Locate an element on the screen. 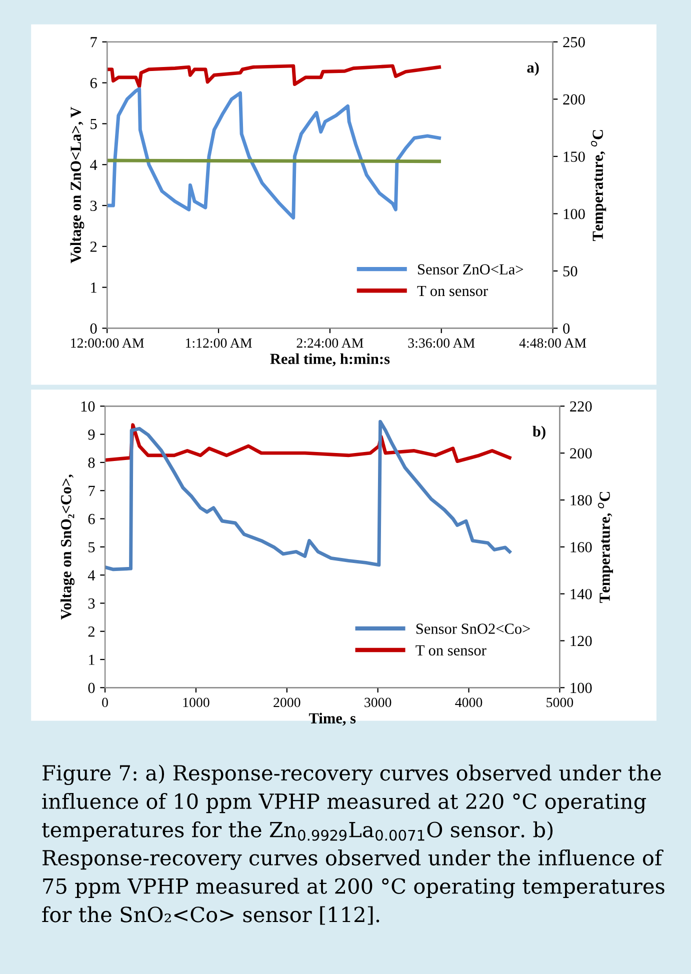 The height and width of the screenshot is (974, 691). x-tick-label: 12:00:00 AM is located at coordinates (107, 343).